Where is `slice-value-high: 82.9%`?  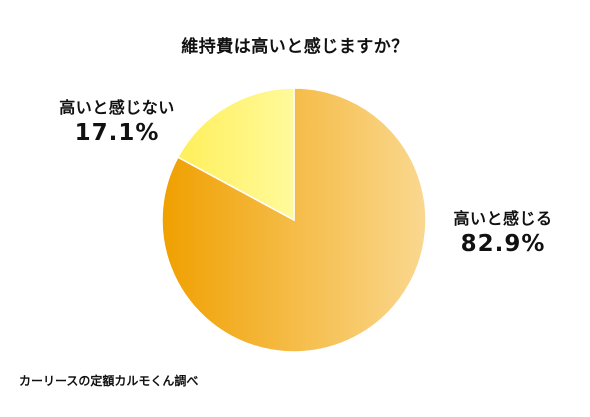
slice-value-high: 82.9% is located at coordinates (503, 244).